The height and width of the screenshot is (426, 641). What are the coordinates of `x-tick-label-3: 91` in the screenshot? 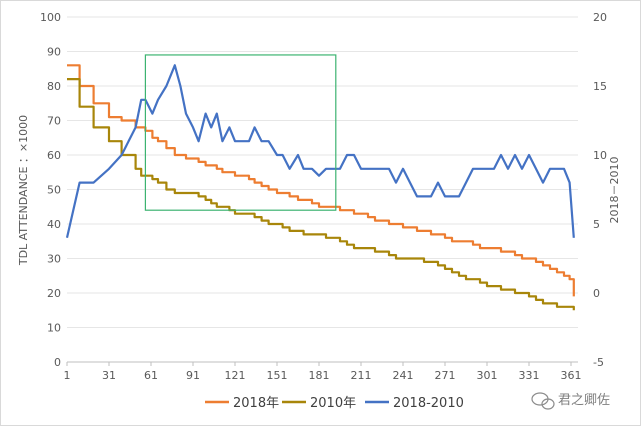 It's located at (193, 375).